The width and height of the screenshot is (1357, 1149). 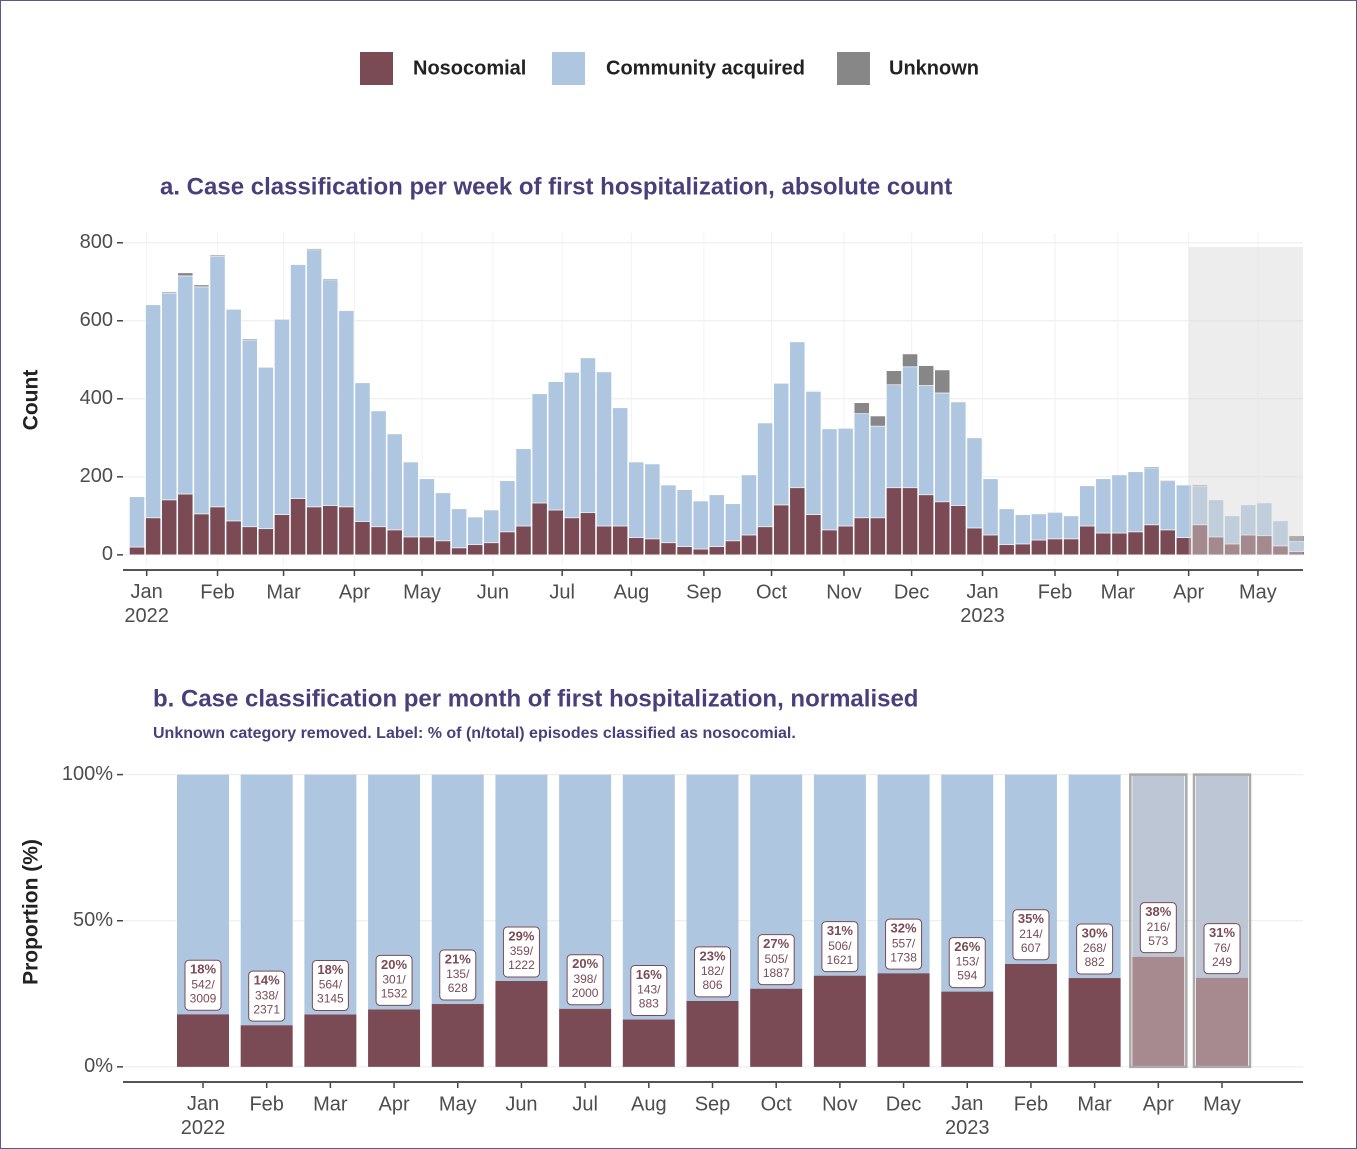 What do you see at coordinates (469, 68) in the screenshot?
I see `legend-label: Nosocomial` at bounding box center [469, 68].